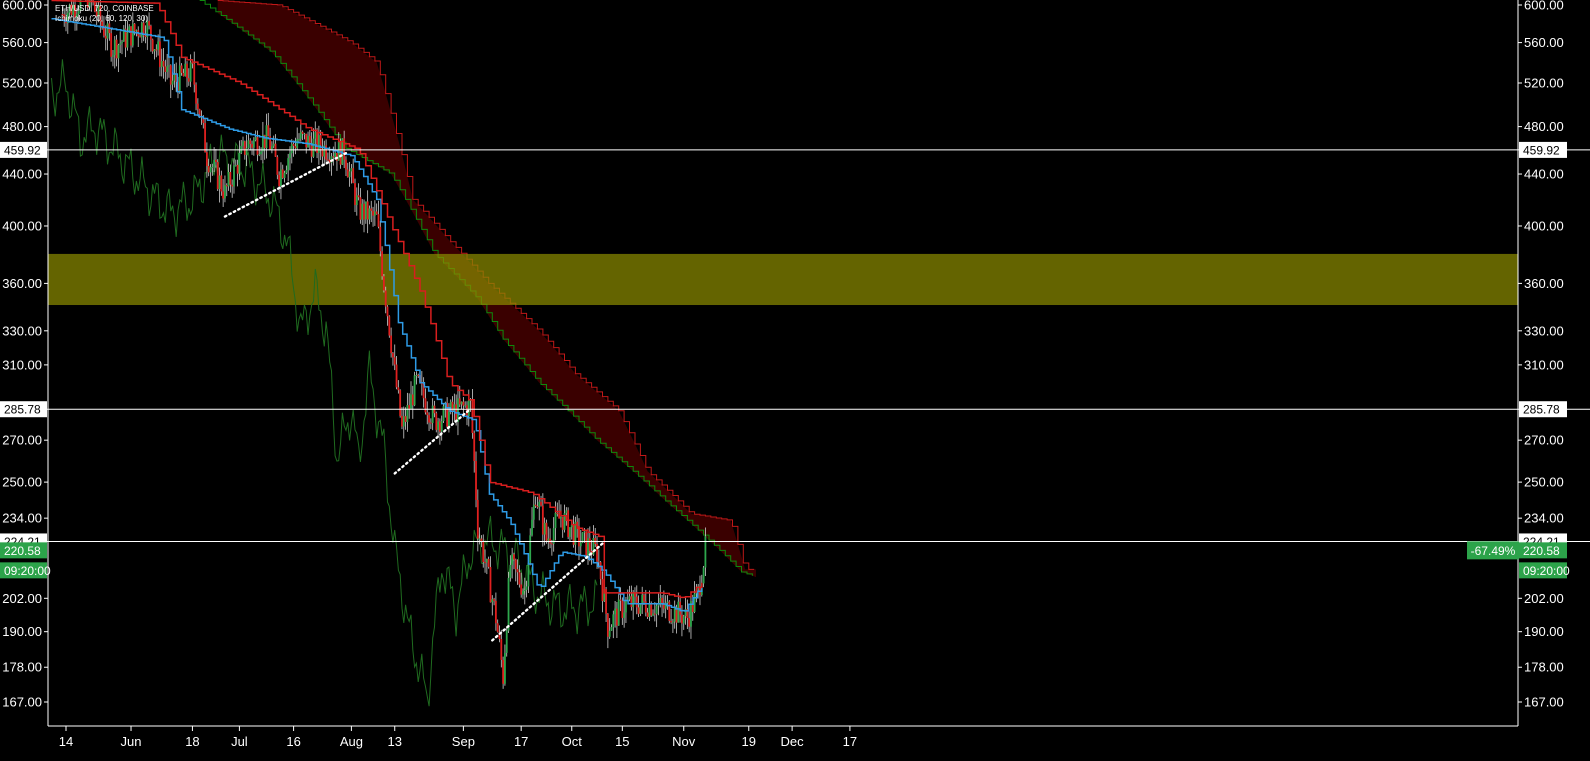 The width and height of the screenshot is (1590, 761). What do you see at coordinates (22, 702) in the screenshot?
I see `y-tick-label: 167.00` at bounding box center [22, 702].